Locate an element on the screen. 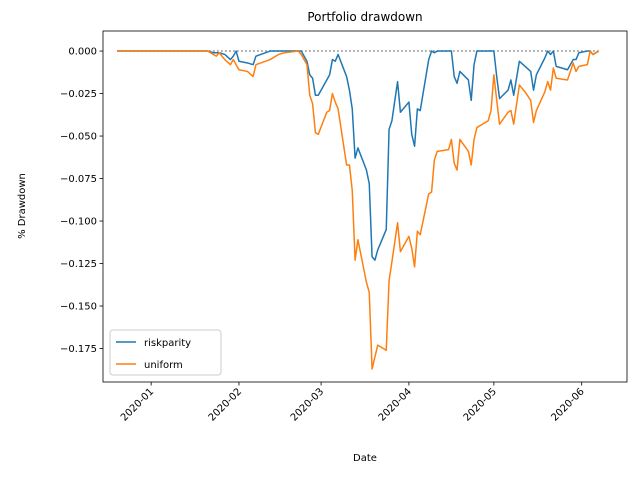 This screenshot has width=640, height=480. y-axis-label: % Drawdown is located at coordinates (22, 206).